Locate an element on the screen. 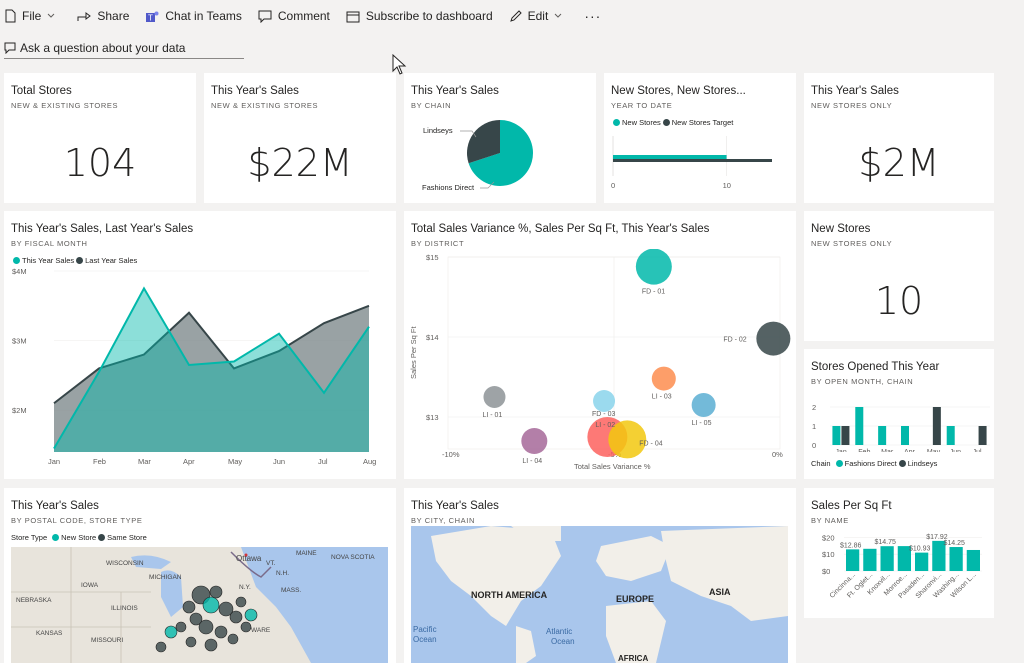  more-options-button: ··· is located at coordinates (592, 16).